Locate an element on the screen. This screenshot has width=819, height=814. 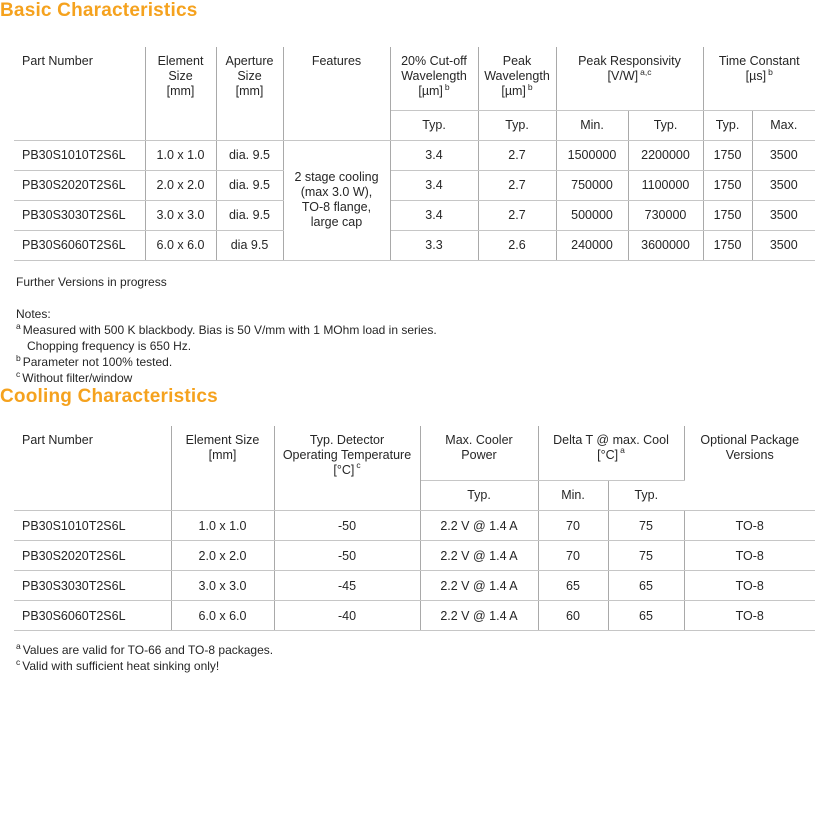
cell-resp-typ: 730000 is located at coordinates (666, 215).